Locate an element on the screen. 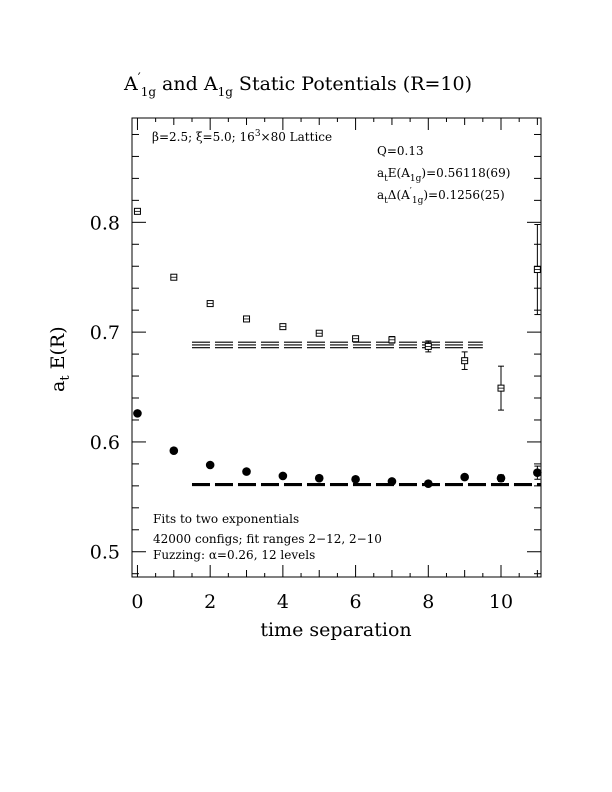  x-tick-label: 6 is located at coordinates (356, 602).